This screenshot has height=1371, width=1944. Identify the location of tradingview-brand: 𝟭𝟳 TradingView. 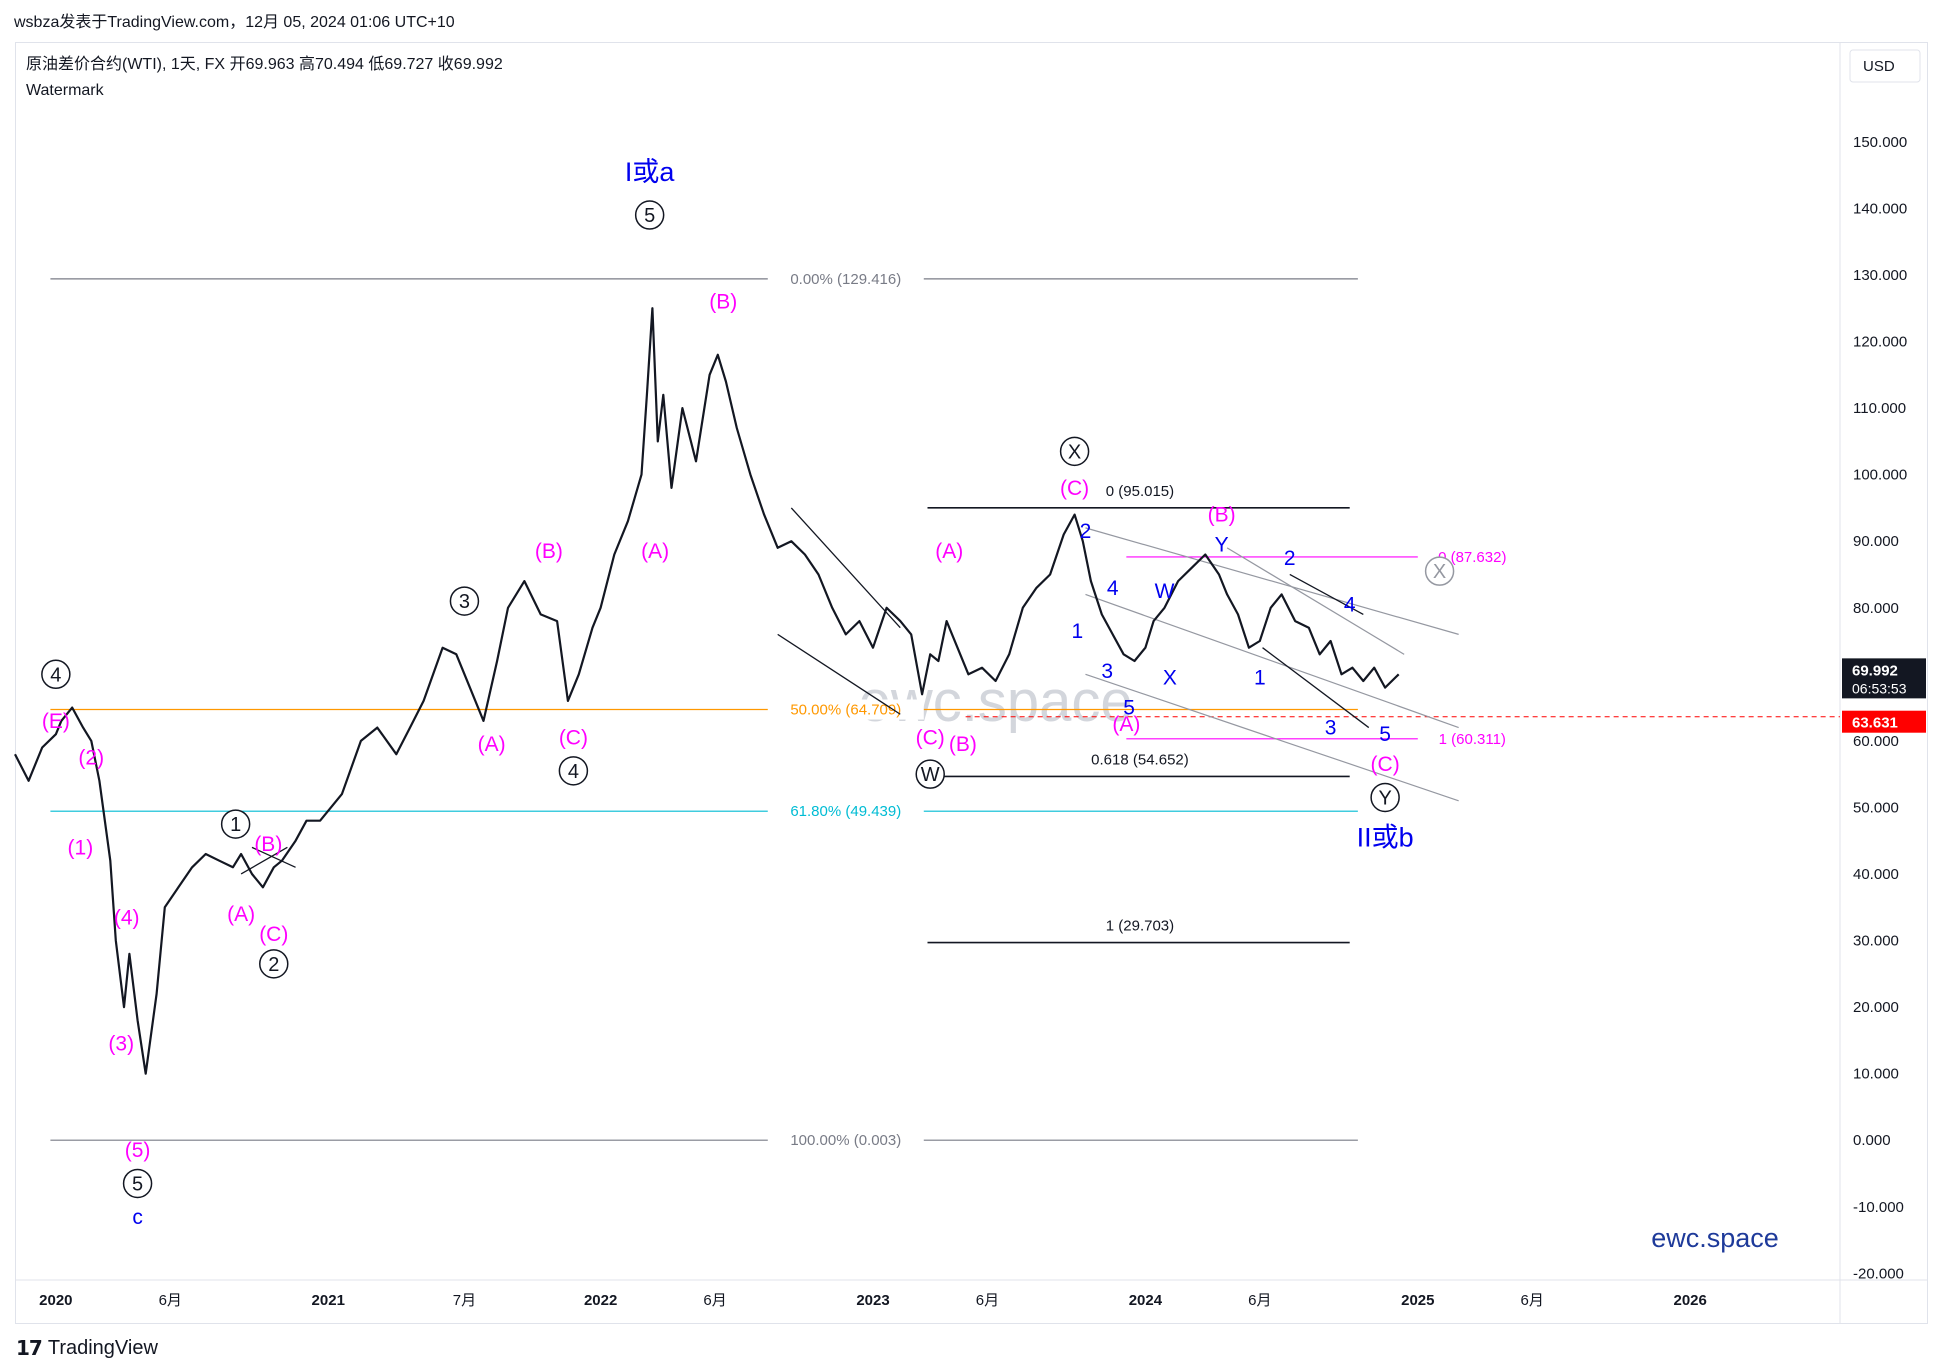
(87, 1348).